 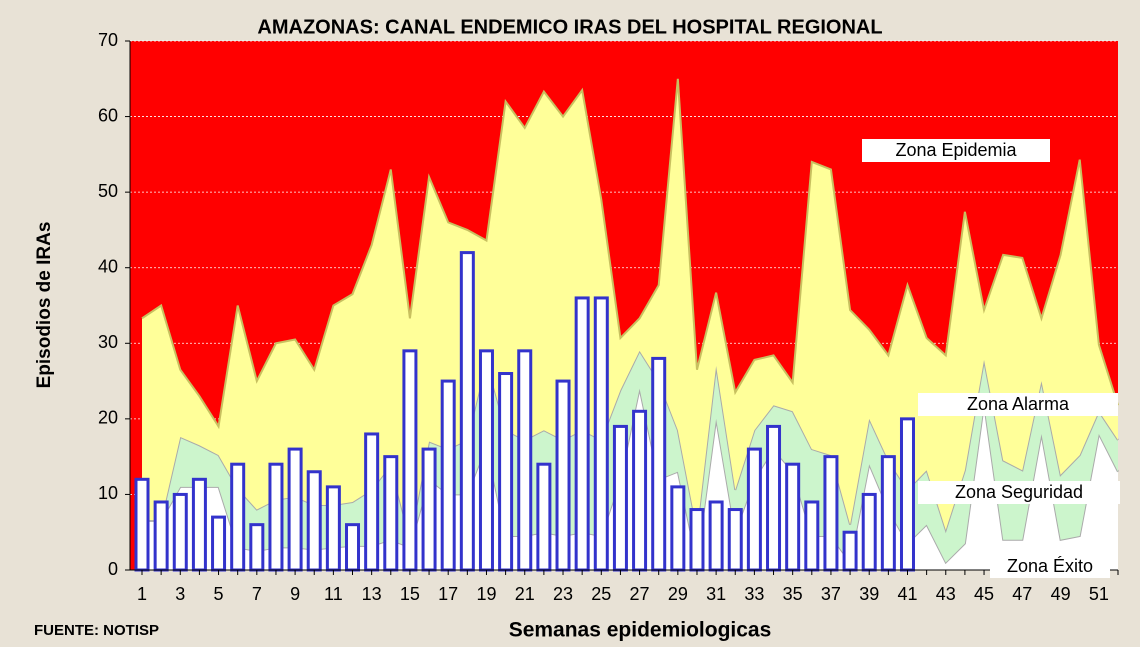 What do you see at coordinates (108, 115) in the screenshot?
I see `y-tick-label: 60` at bounding box center [108, 115].